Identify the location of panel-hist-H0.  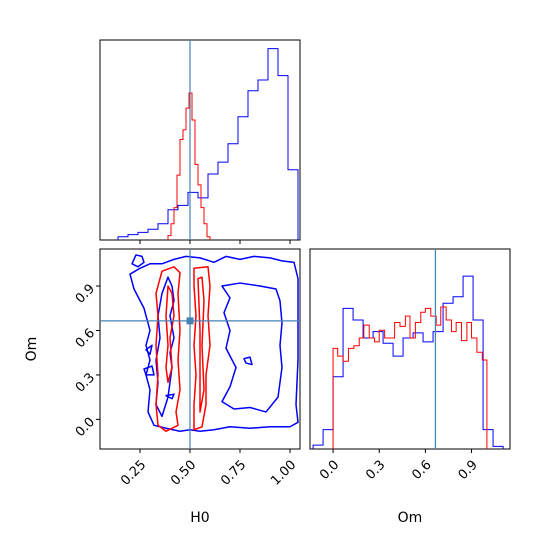
(200, 140).